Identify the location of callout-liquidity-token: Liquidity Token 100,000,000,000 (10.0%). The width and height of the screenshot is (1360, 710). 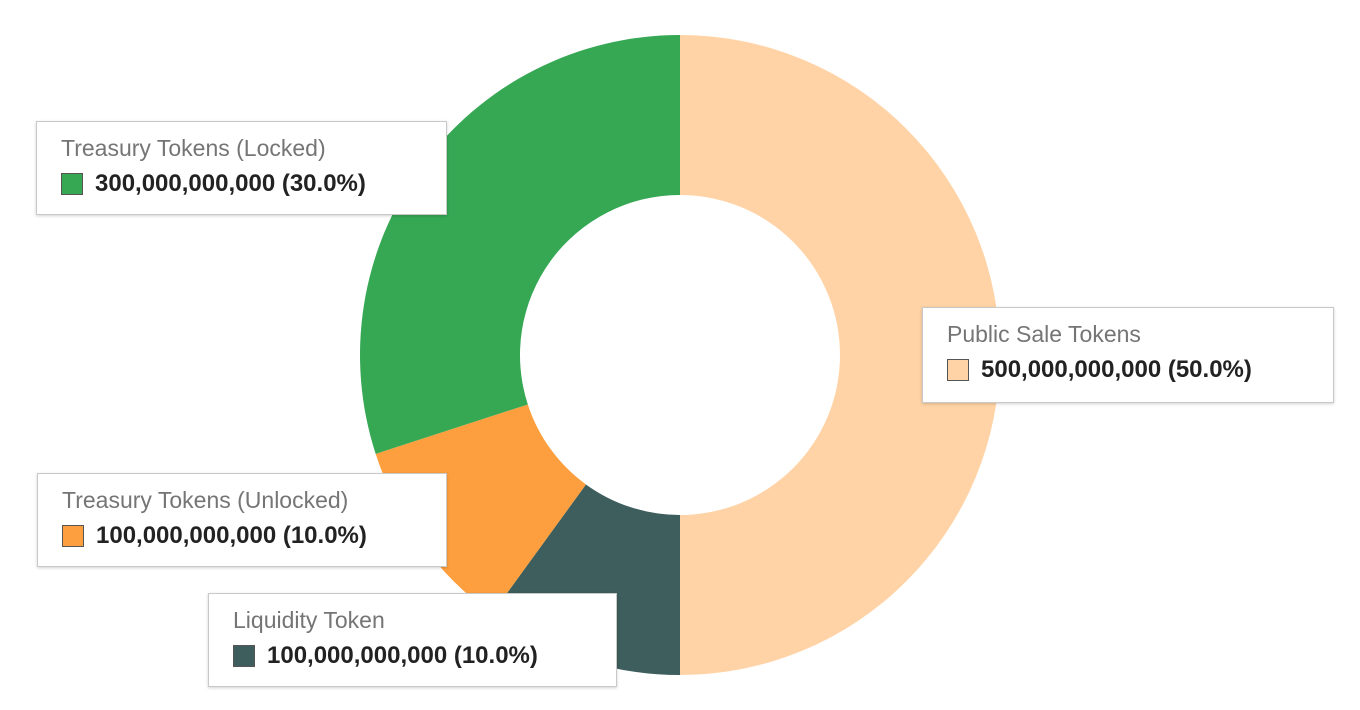
(412, 640).